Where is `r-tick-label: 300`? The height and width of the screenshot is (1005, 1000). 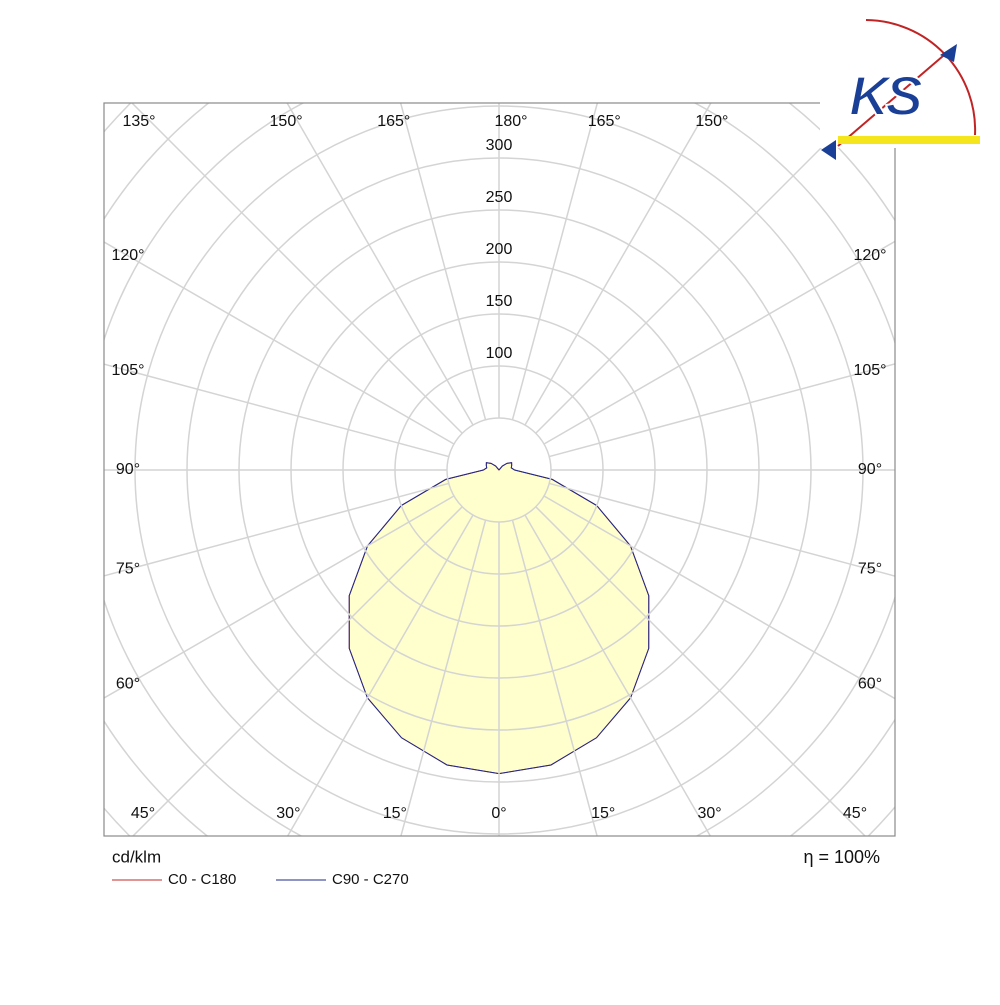
r-tick-label: 300 is located at coordinates (499, 145).